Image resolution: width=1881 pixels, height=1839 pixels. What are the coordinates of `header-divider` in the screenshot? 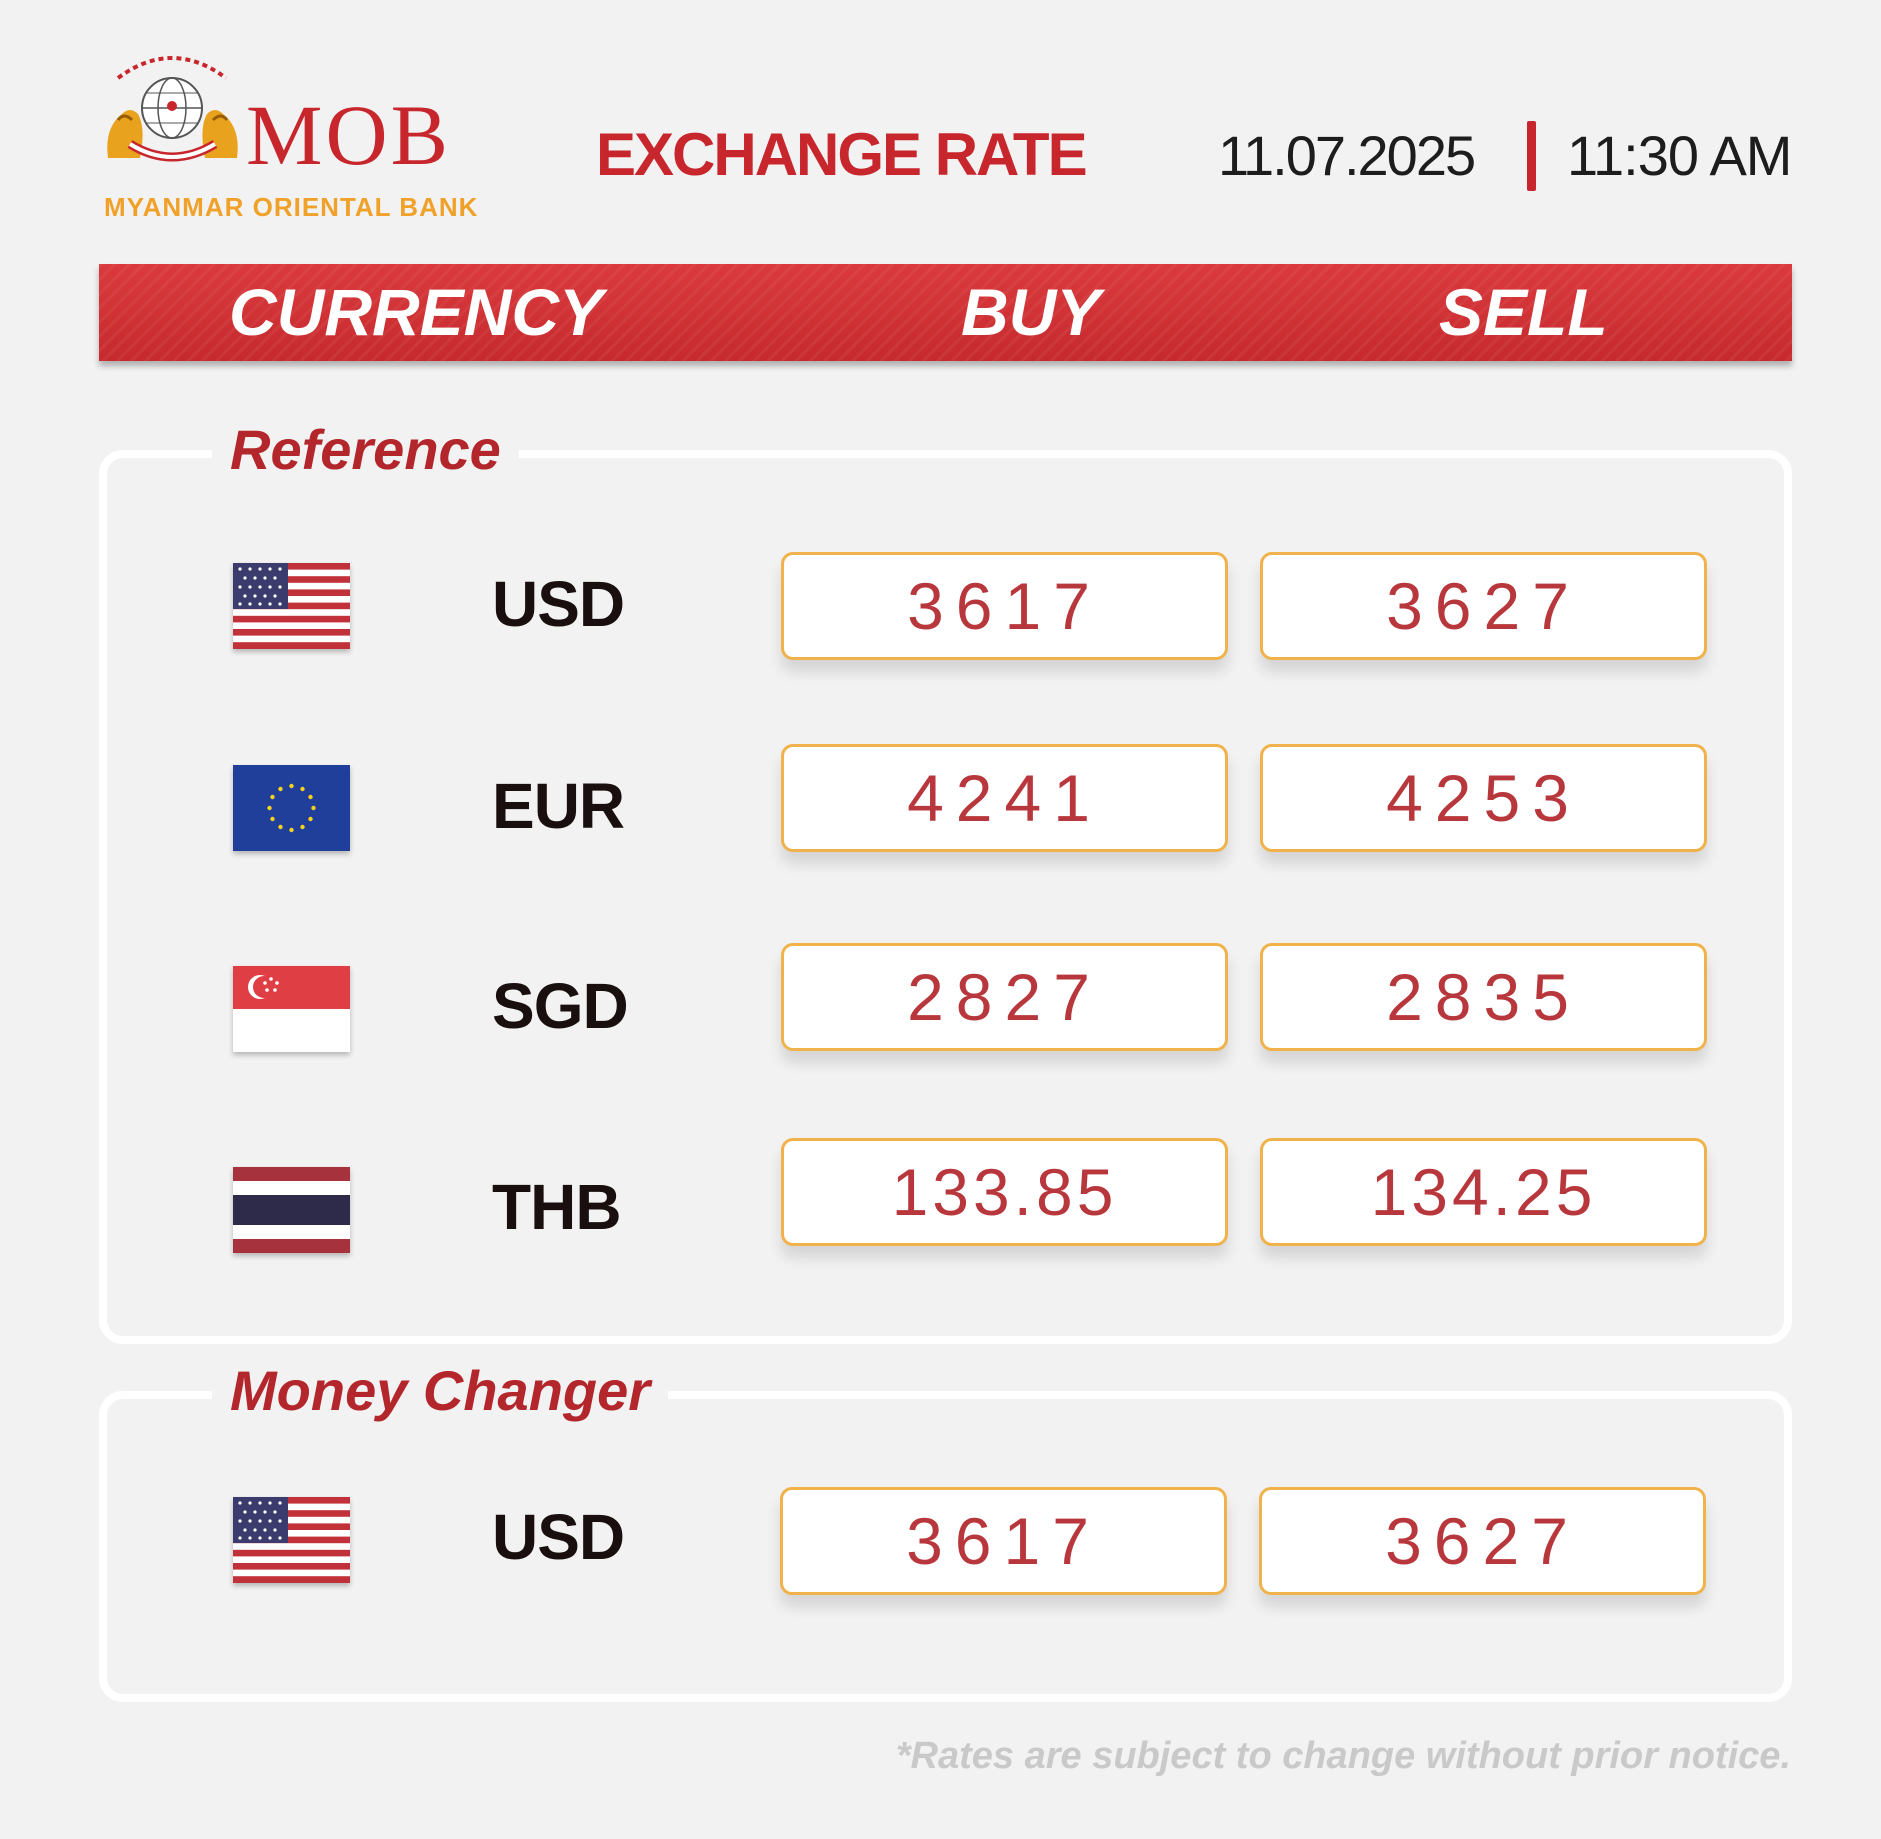 It's located at (1531, 156).